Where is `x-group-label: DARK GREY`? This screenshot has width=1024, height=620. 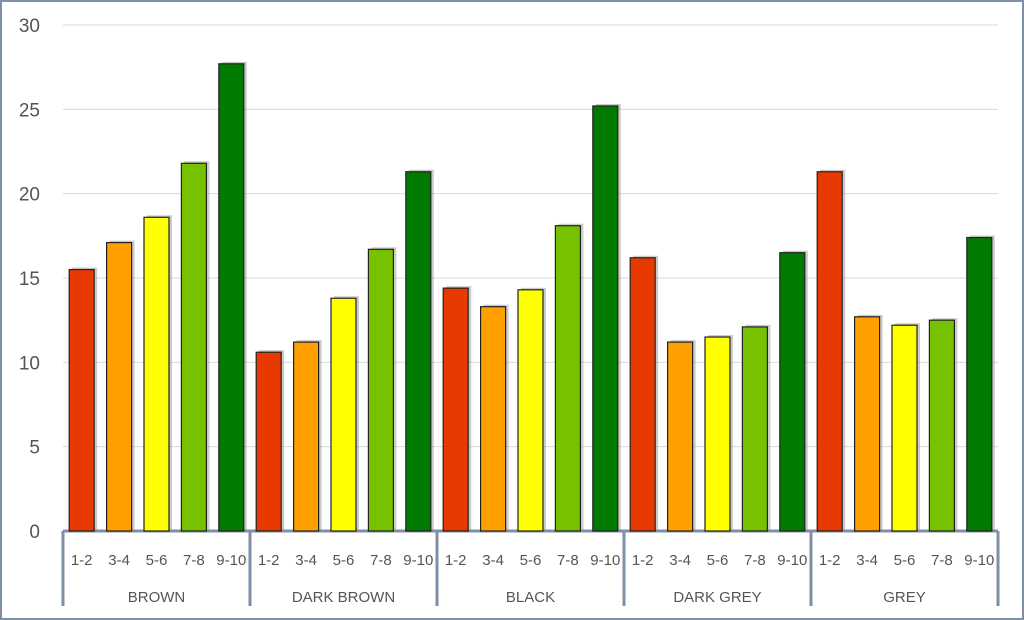
x-group-label: DARK GREY is located at coordinates (717, 597).